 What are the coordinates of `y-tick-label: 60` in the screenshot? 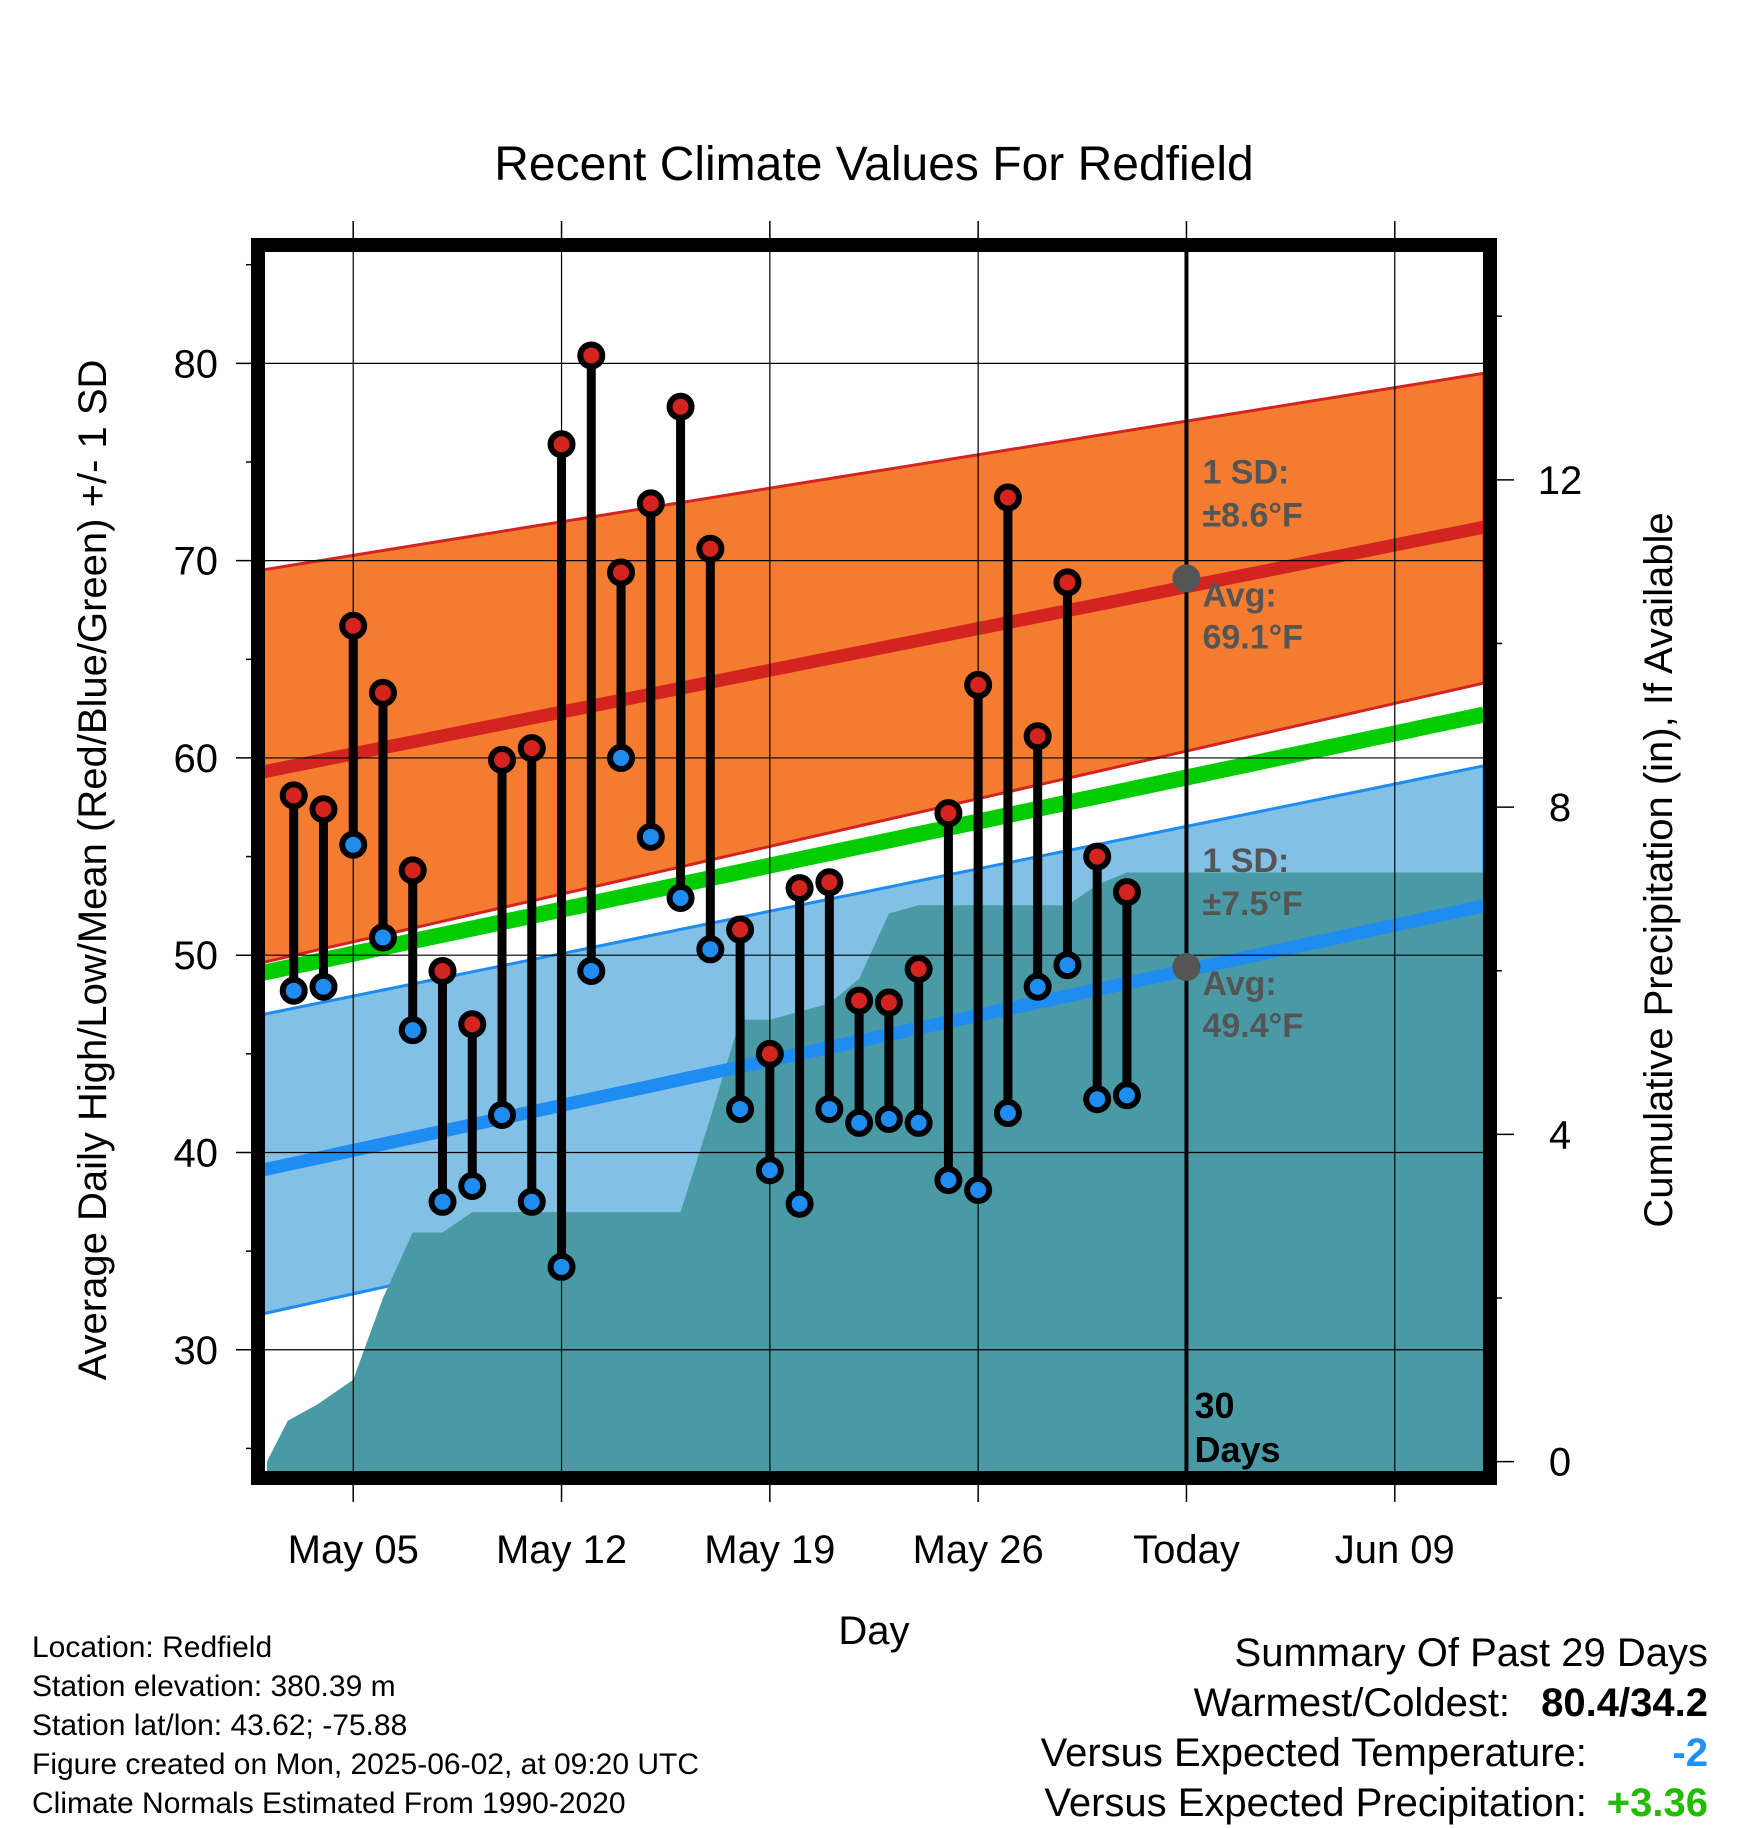 It's located at (196, 759).